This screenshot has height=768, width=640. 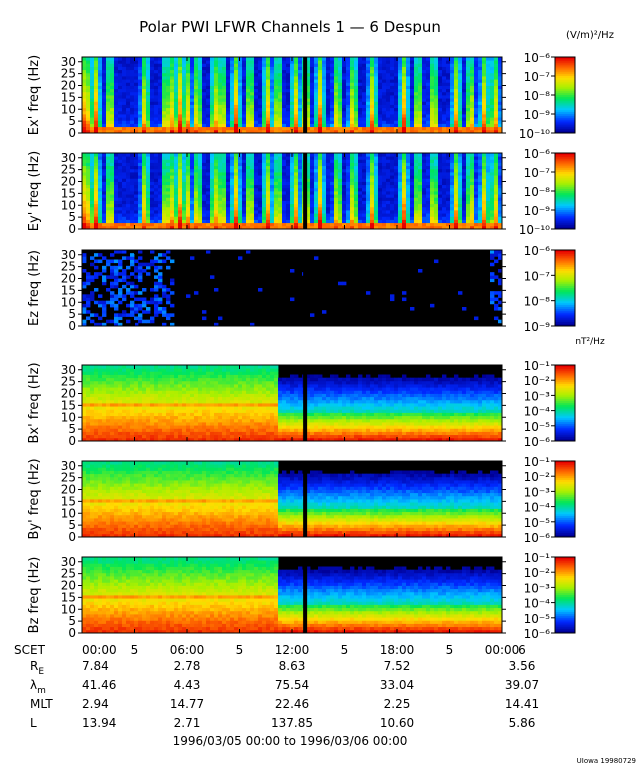 What do you see at coordinates (72, 133) in the screenshot?
I see `y-tick-label: 0` at bounding box center [72, 133].